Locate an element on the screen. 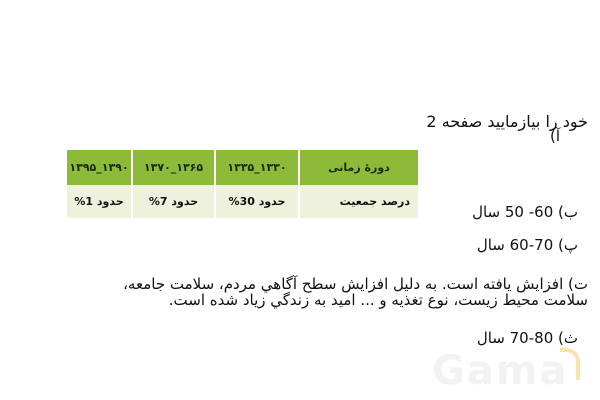 This screenshot has width=600, height=400. table-header: ۱۳۹۰_۱۳۹۵ is located at coordinates (98, 167).